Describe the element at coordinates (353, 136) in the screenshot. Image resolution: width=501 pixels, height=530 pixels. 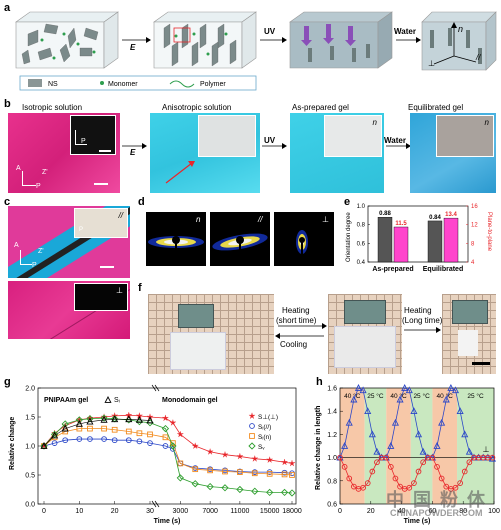
I see `b-inset-3: n` at that location.